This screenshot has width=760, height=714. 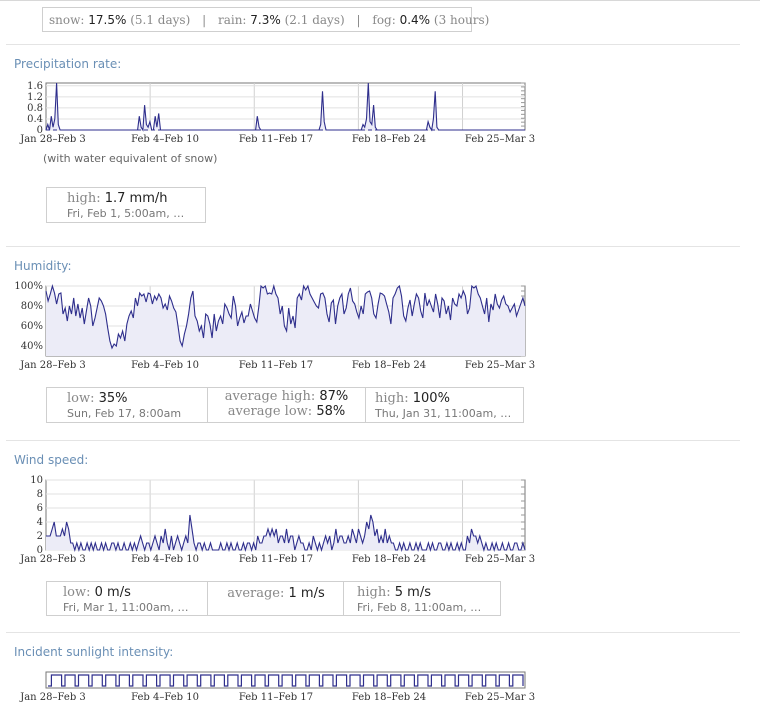 What do you see at coordinates (415, 20) in the screenshot?
I see `fog-percent: 0.4%` at bounding box center [415, 20].